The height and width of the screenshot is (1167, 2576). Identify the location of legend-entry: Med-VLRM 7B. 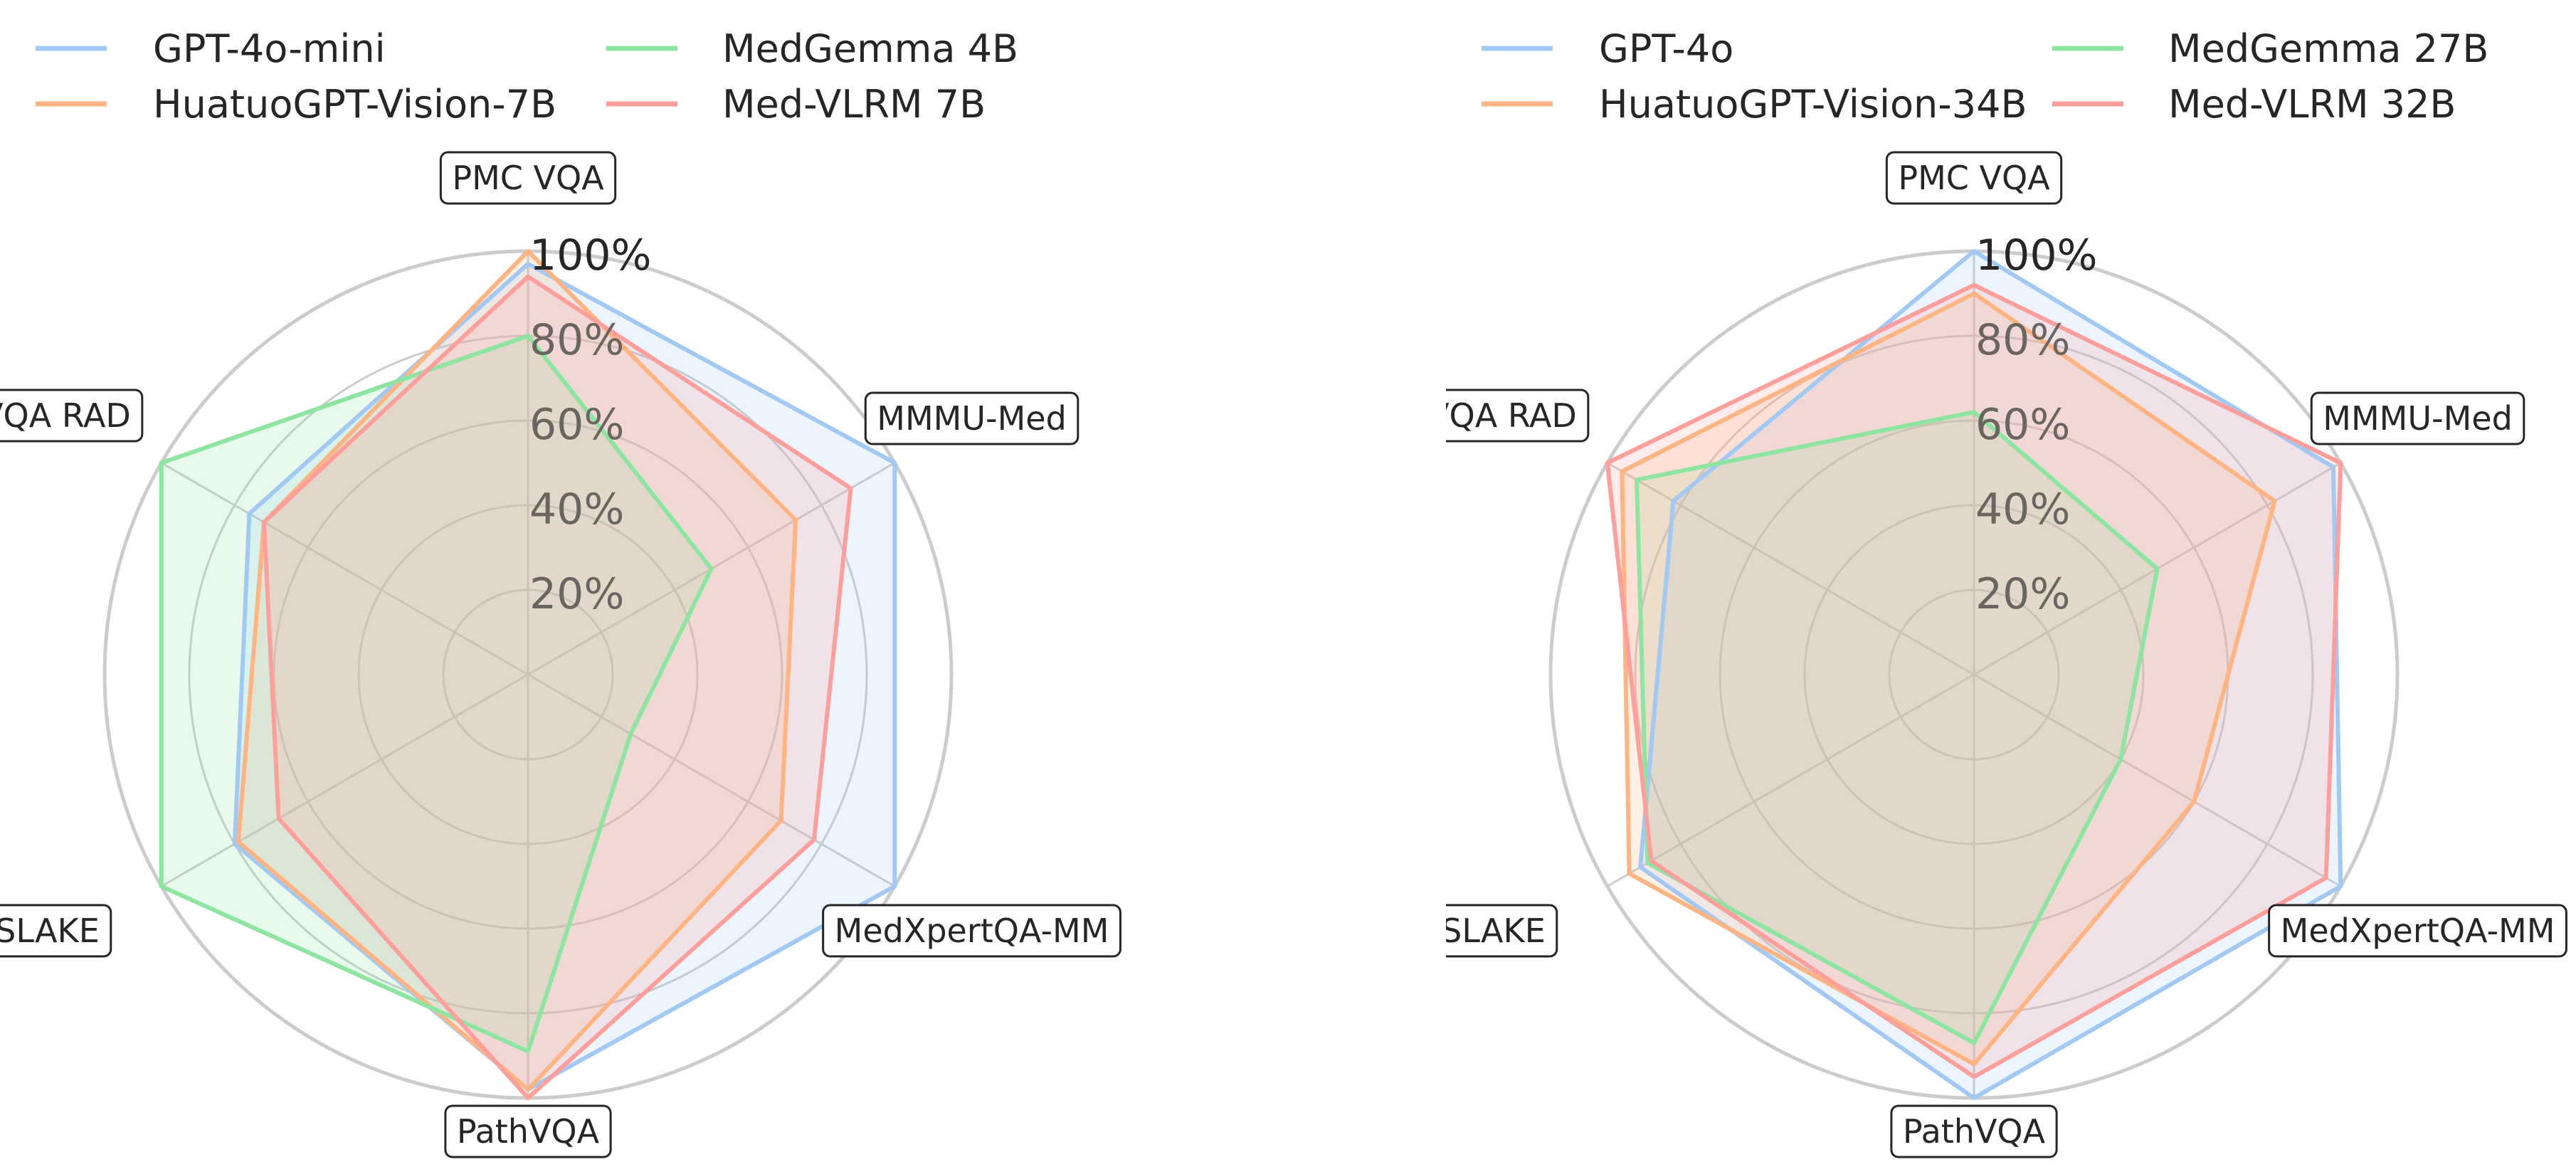
(796, 104).